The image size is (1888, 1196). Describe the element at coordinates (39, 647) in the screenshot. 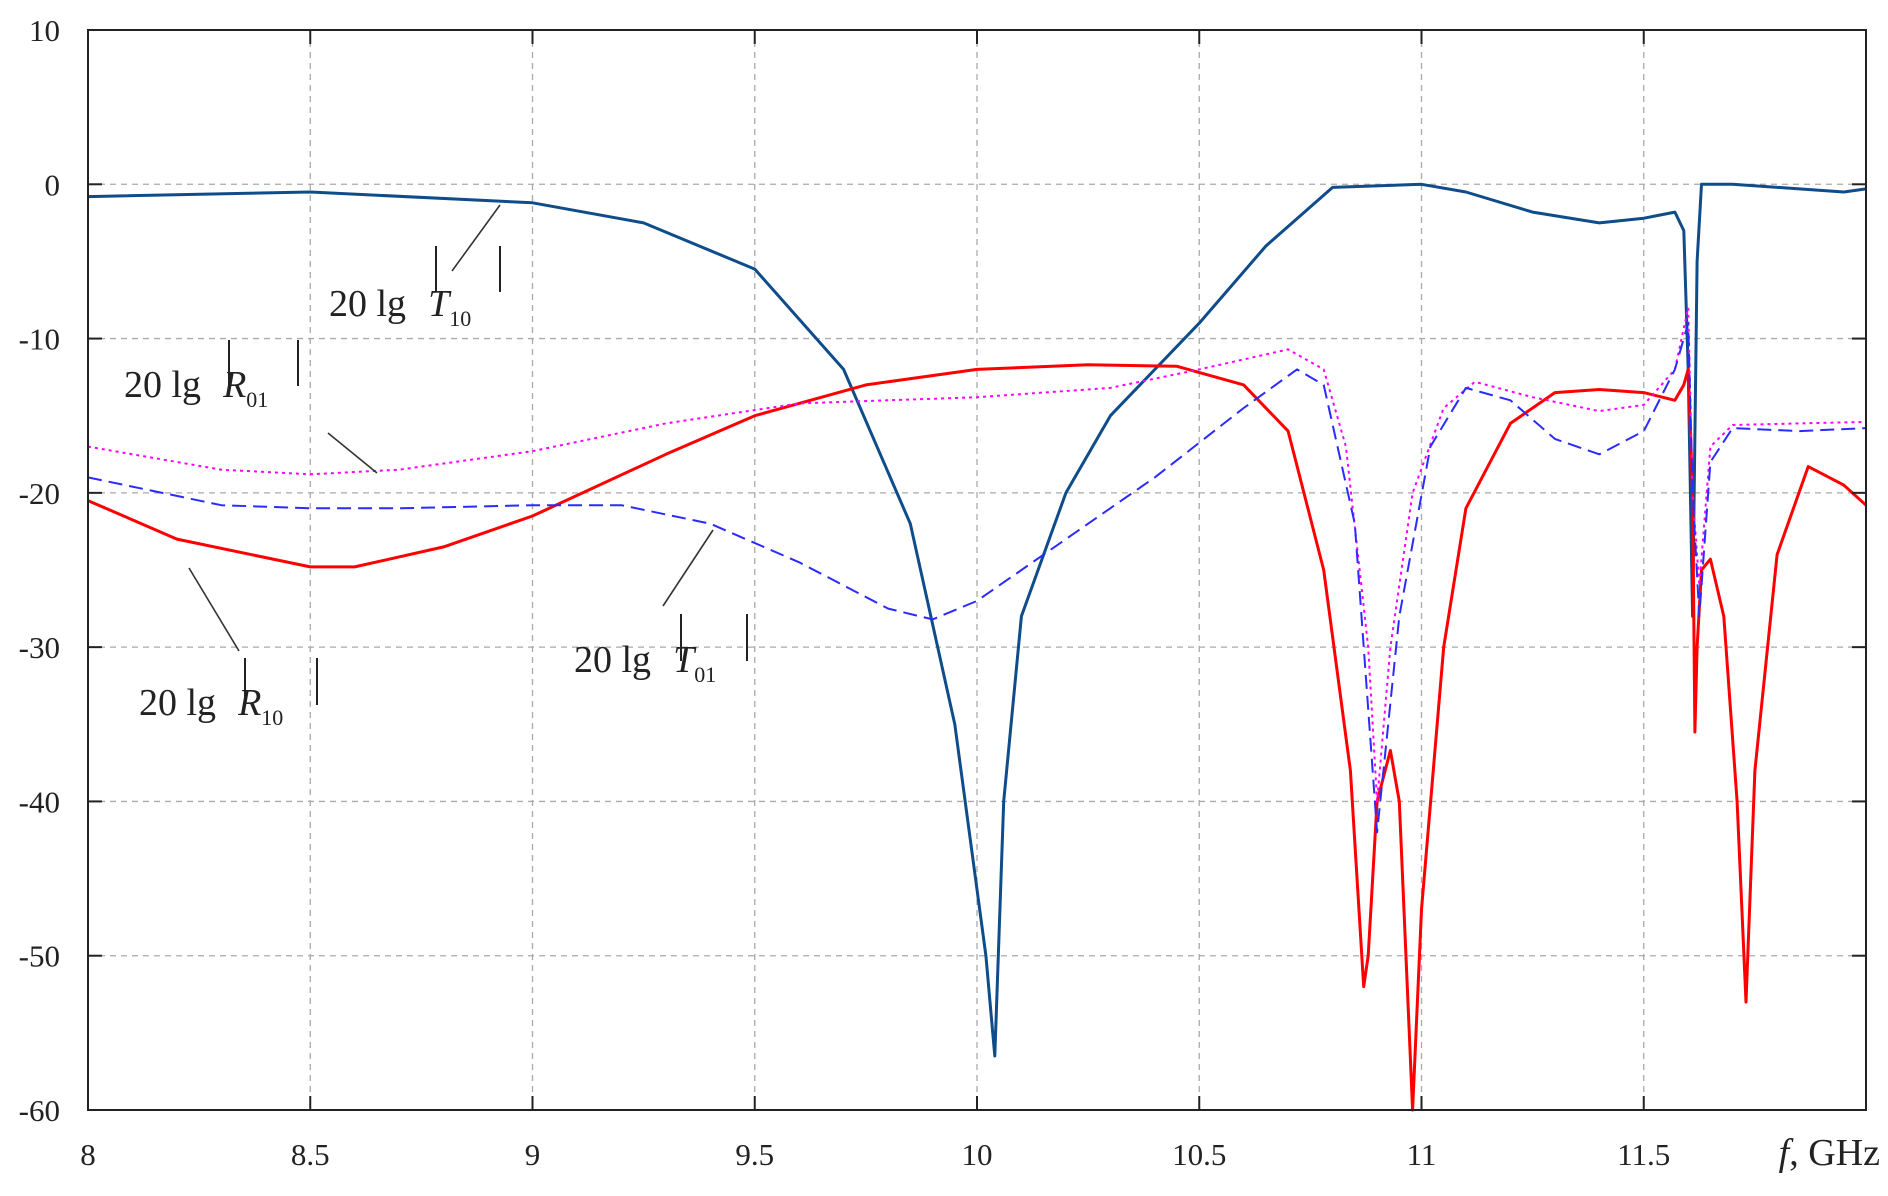

I see `y-tick-label: -30` at that location.